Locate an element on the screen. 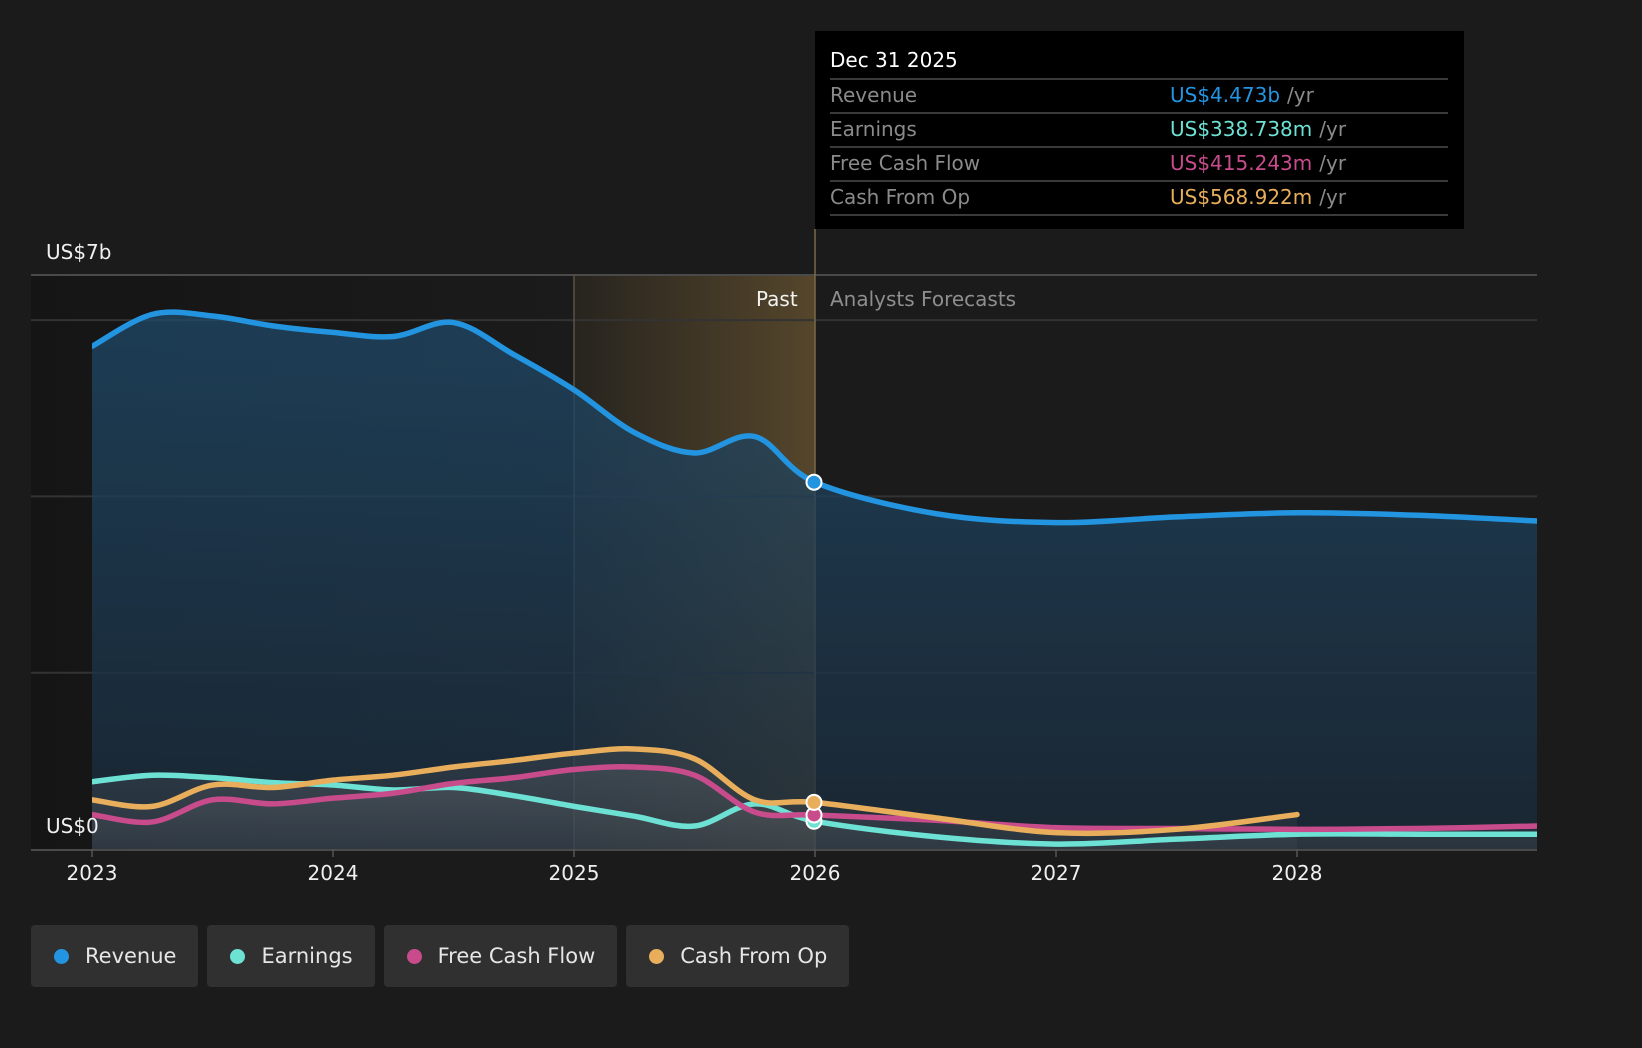 The height and width of the screenshot is (1048, 1642). tooltip-value: US$568.922m is located at coordinates (1241, 197).